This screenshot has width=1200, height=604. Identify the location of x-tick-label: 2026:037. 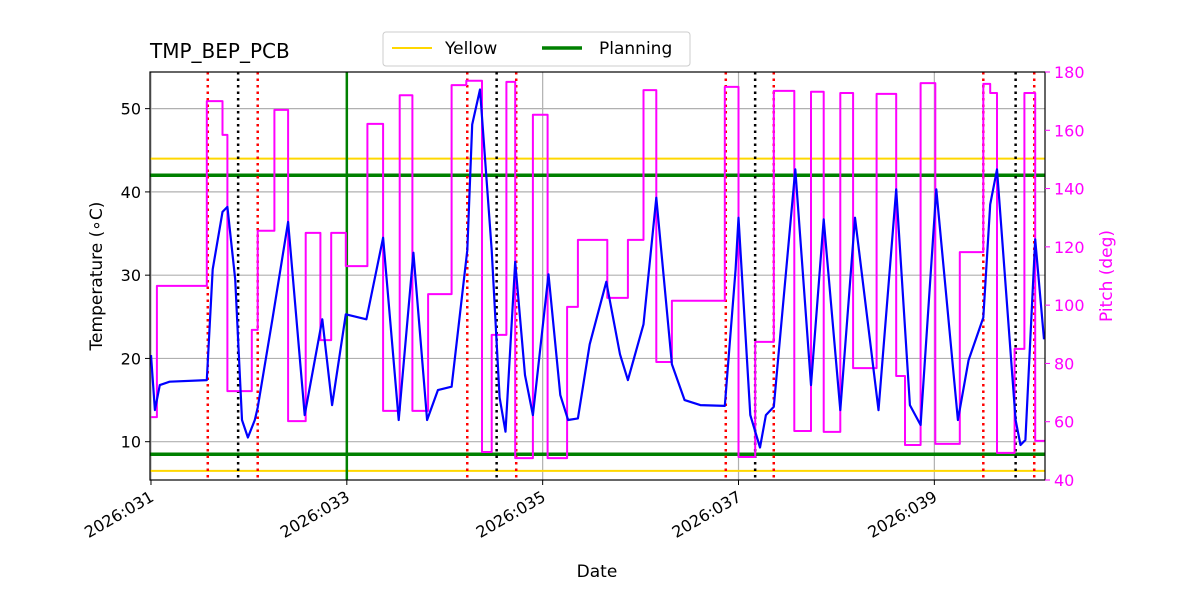
(707, 514).